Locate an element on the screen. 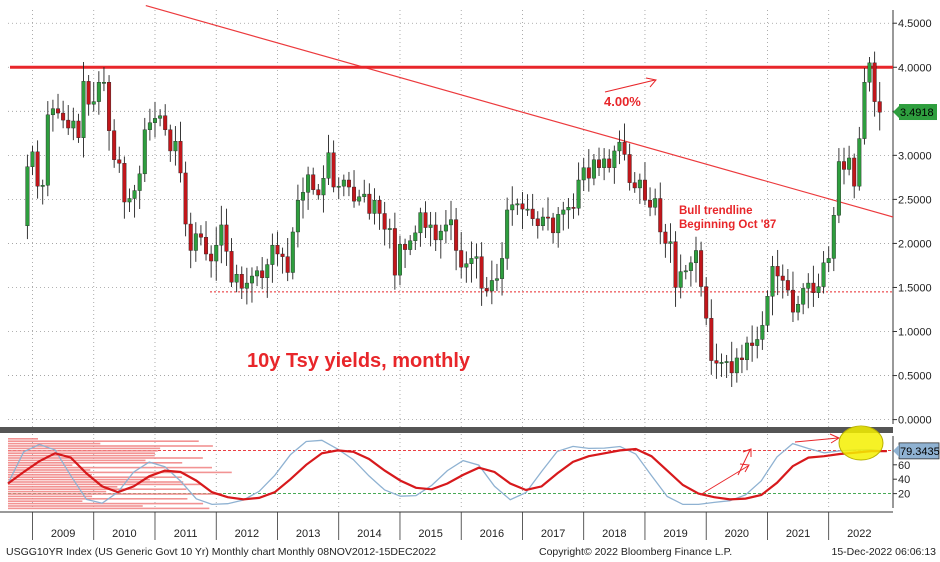  x-tick-label: 2011 is located at coordinates (186, 534).